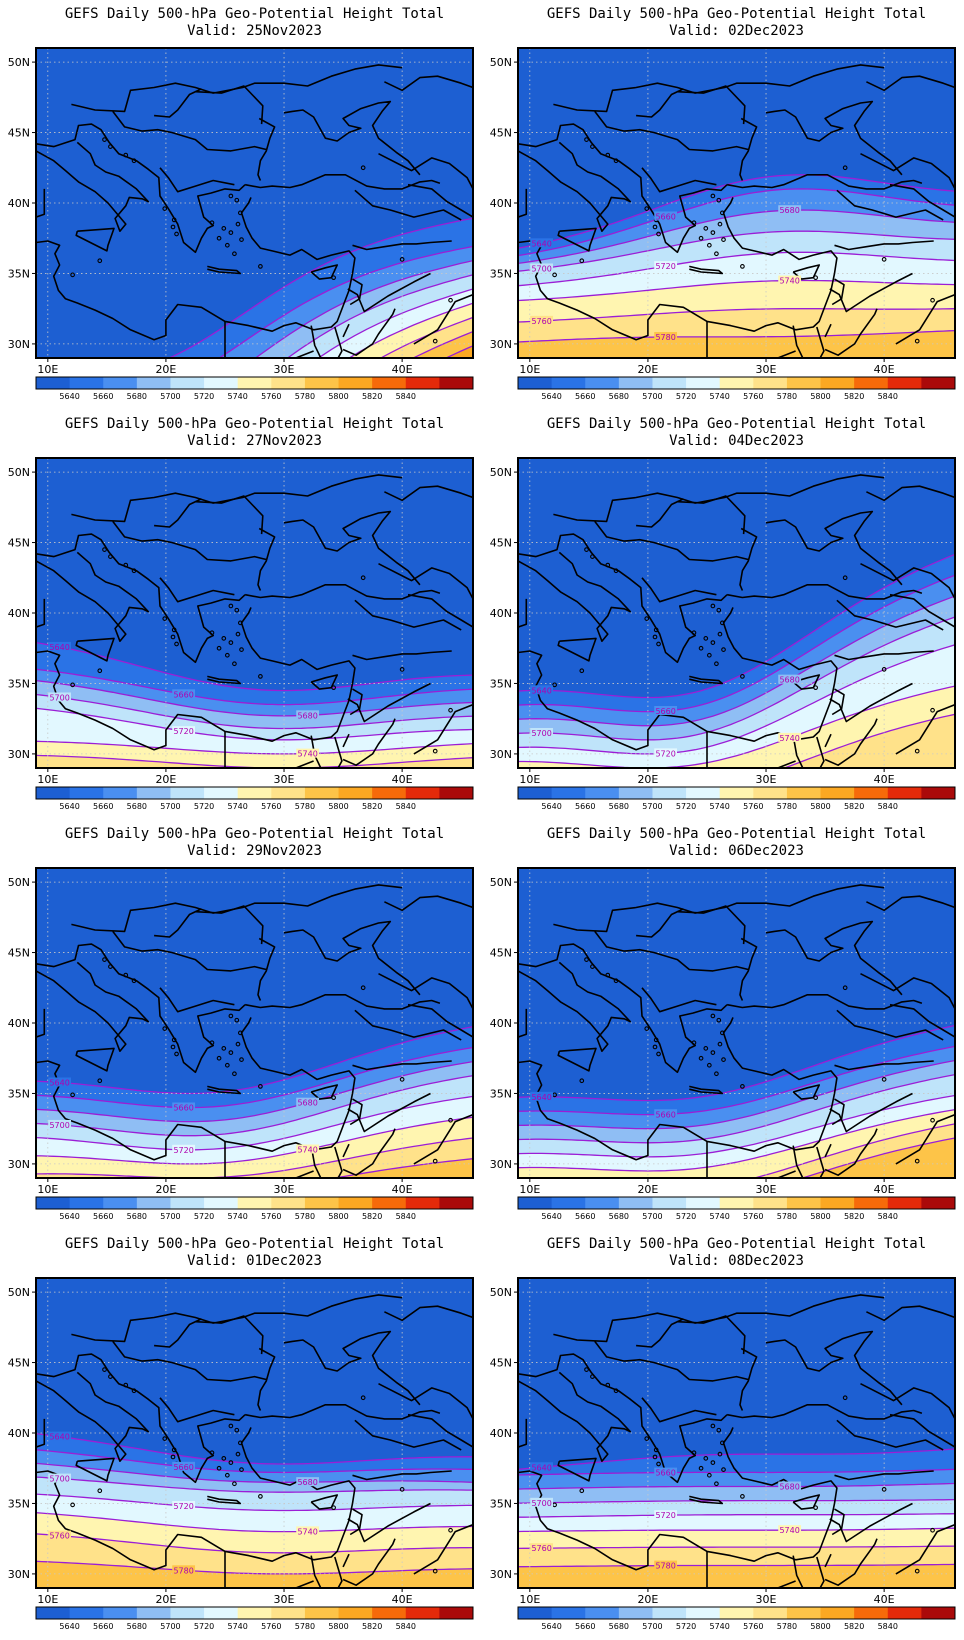 The image size is (964, 1640). What do you see at coordinates (204, 806) in the screenshot?
I see `colorbar-label: 5720` at bounding box center [204, 806].